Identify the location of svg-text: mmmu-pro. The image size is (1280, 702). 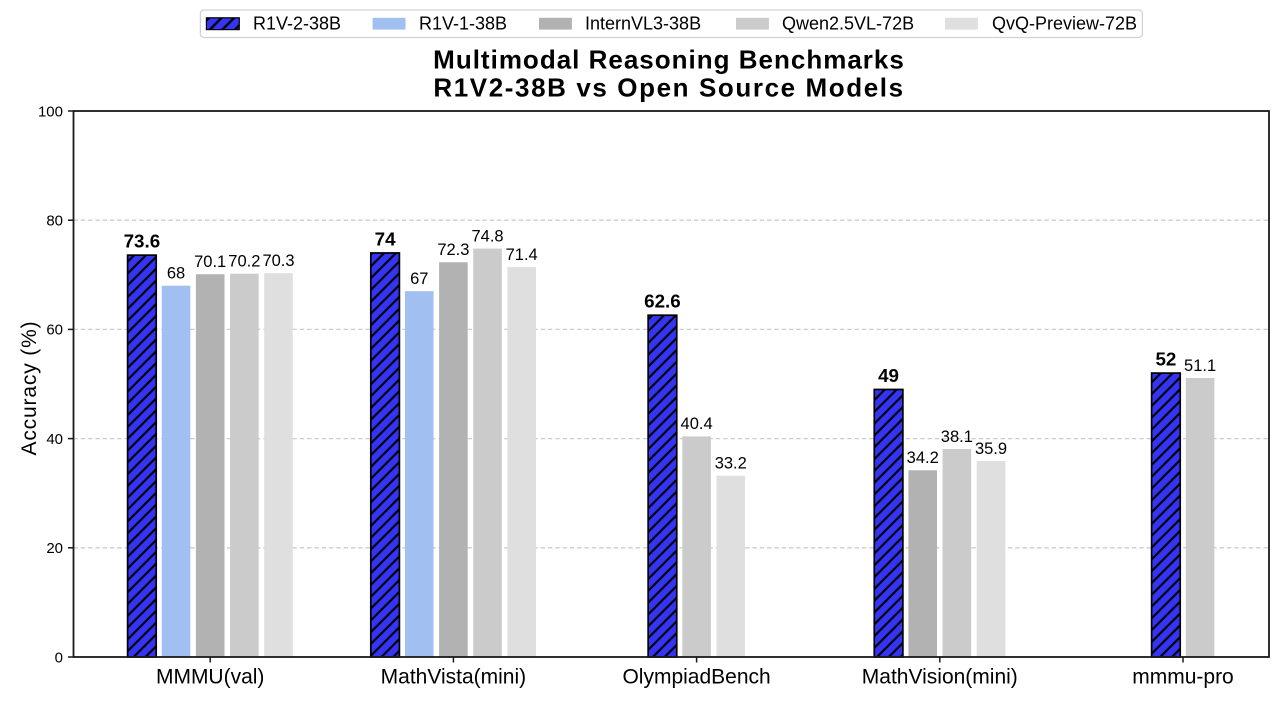
(1183, 677).